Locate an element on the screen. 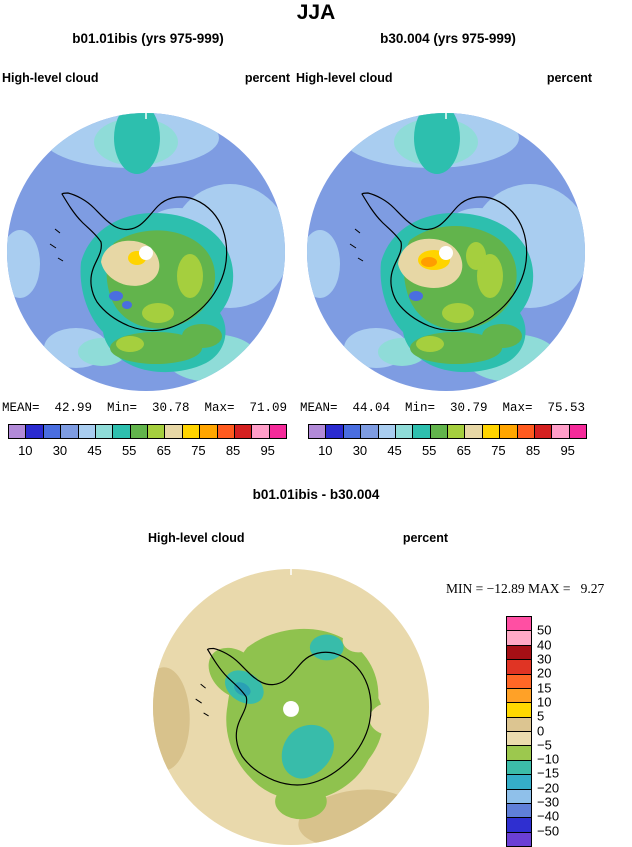 The height and width of the screenshot is (847, 632). colorbar-tick-label: −10 is located at coordinates (548, 759).